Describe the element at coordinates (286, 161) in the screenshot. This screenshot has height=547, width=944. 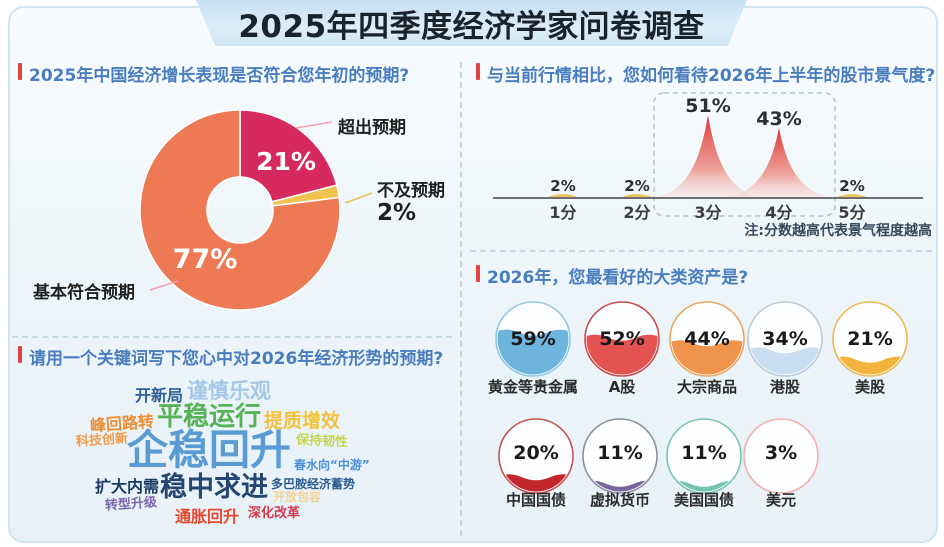
I see `donut-value-0: 21%` at that location.